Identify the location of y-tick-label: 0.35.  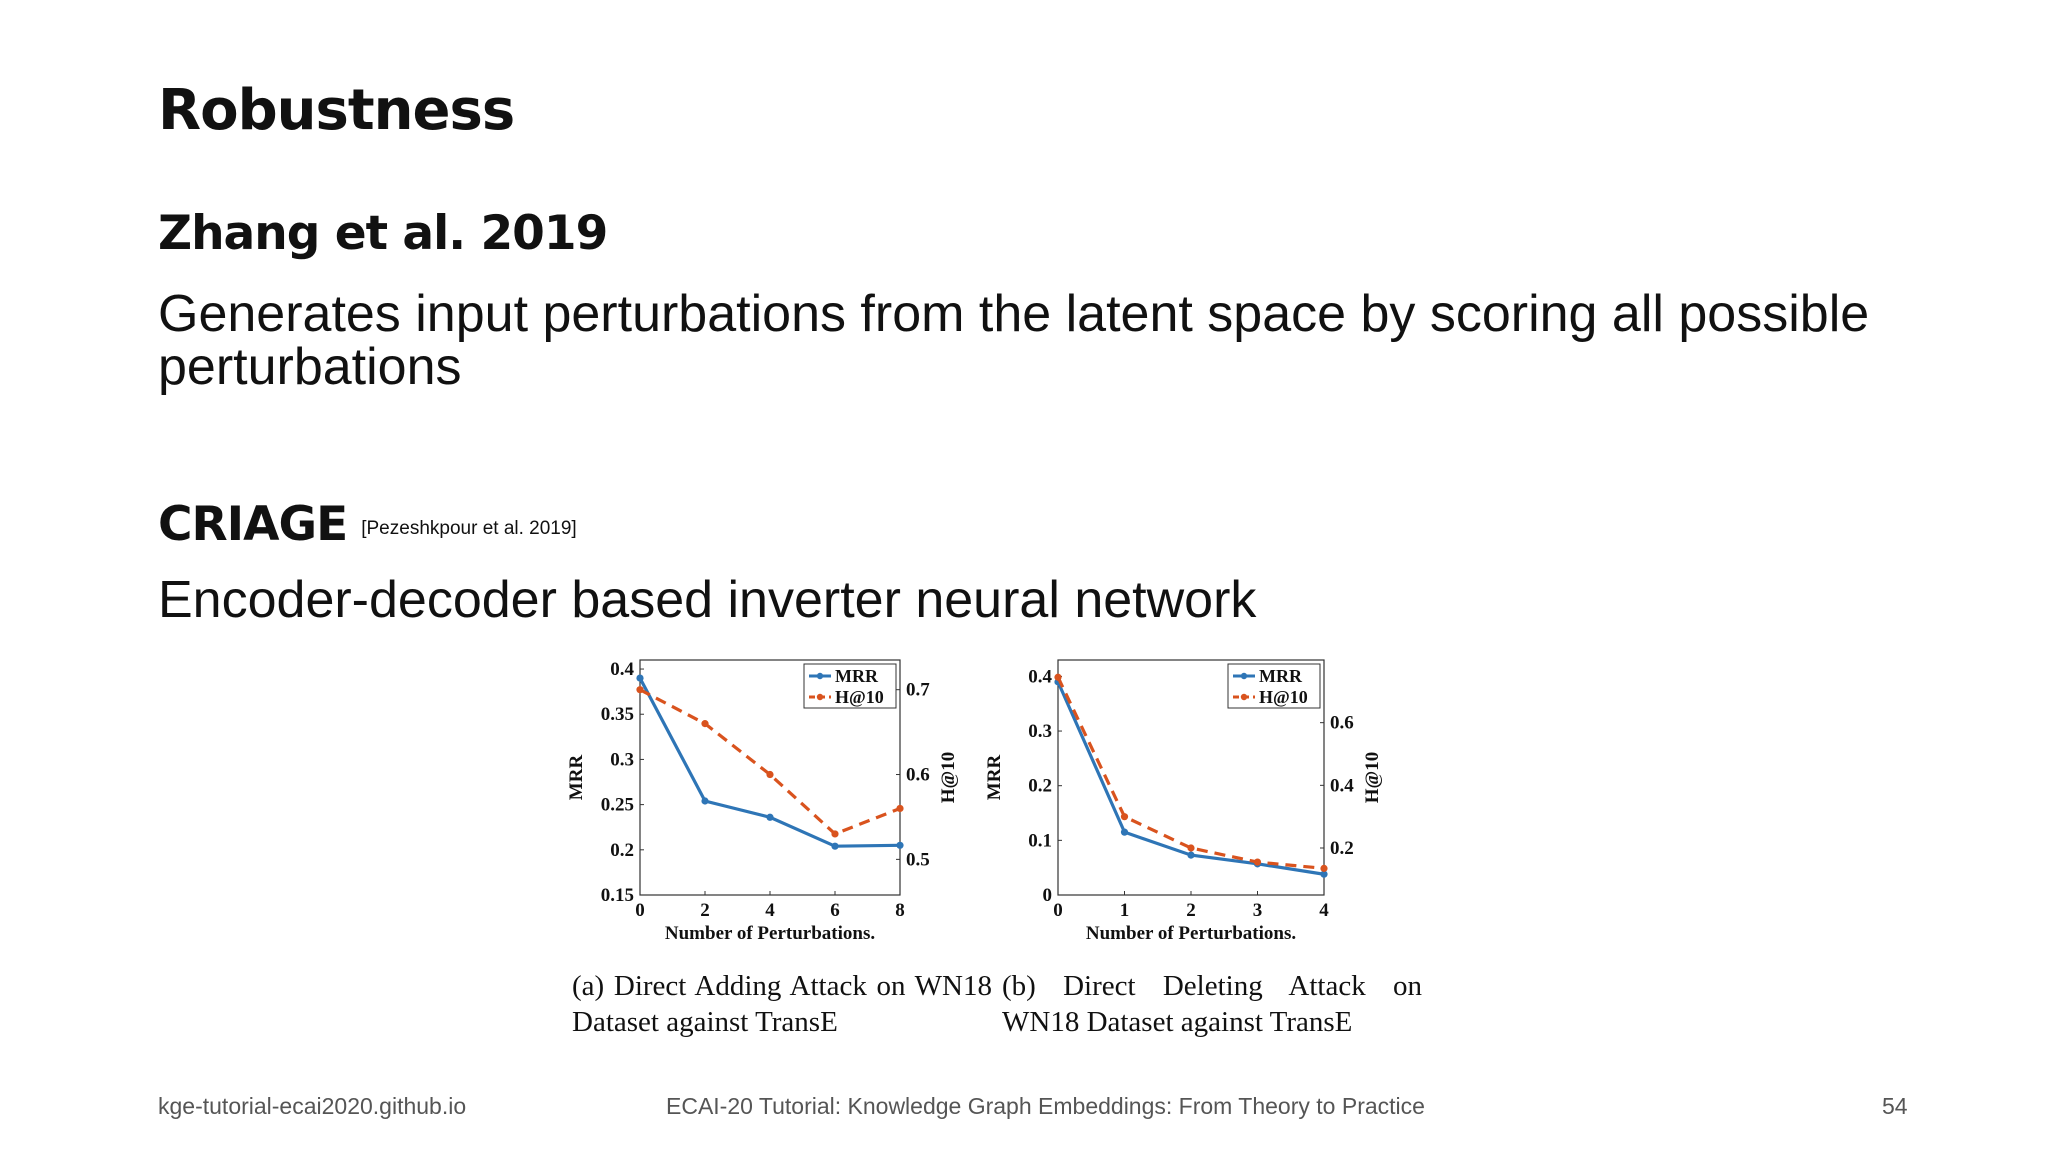
(617, 714).